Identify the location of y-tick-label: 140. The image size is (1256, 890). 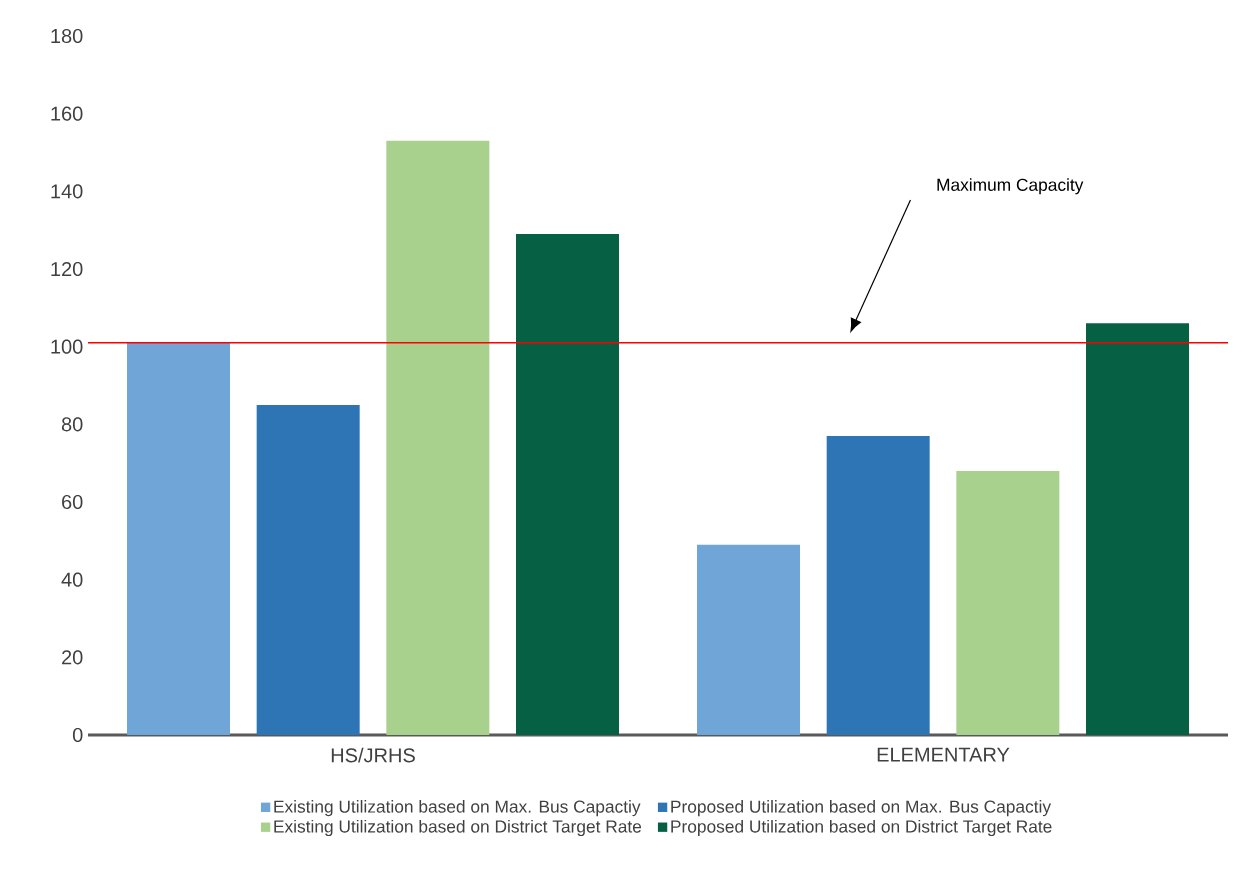
(67, 191).